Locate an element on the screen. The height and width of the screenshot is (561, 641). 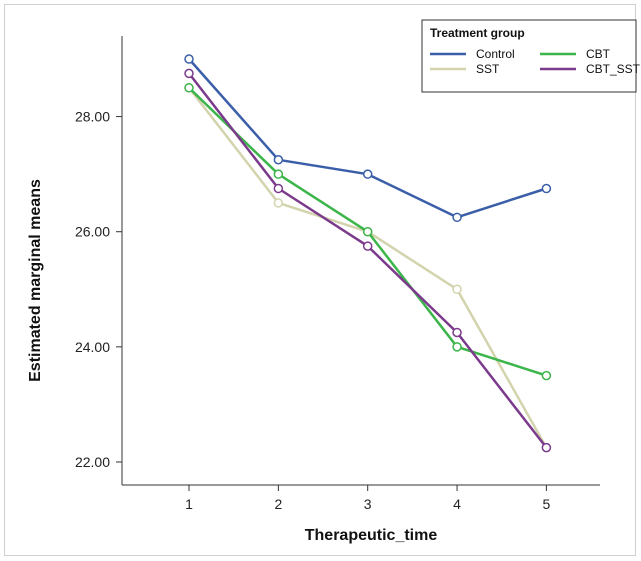
x-tick-label: 1 is located at coordinates (189, 504).